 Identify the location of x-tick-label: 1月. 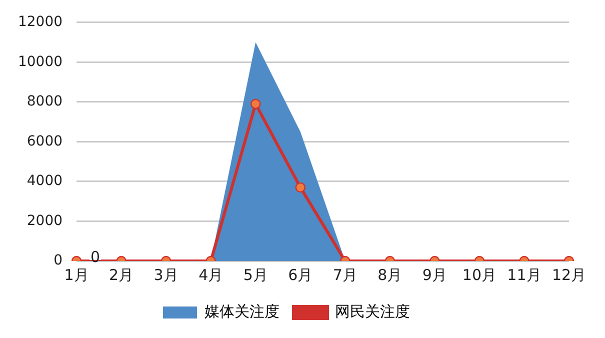
(76, 275).